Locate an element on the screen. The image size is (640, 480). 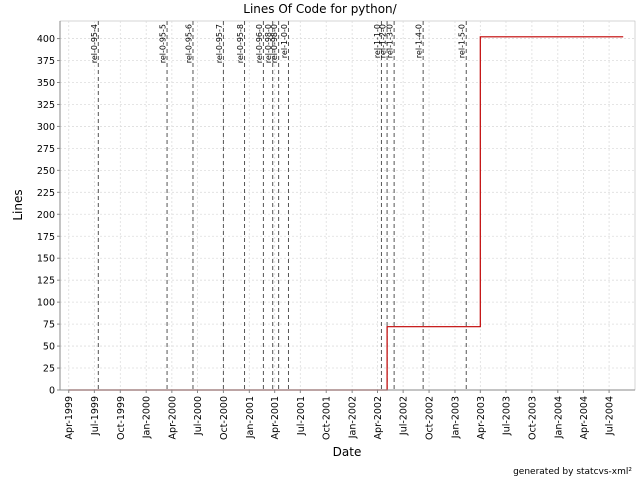
x-tick-label: Oct-2001 is located at coordinates (327, 418).